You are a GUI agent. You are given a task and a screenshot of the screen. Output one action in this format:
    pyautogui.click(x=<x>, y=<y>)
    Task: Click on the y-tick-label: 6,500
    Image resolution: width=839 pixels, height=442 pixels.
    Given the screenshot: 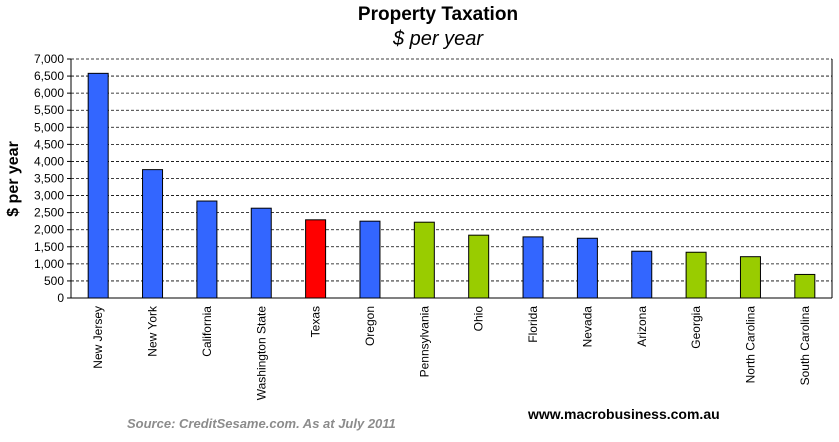 What is the action you would take?
    pyautogui.click(x=49, y=76)
    